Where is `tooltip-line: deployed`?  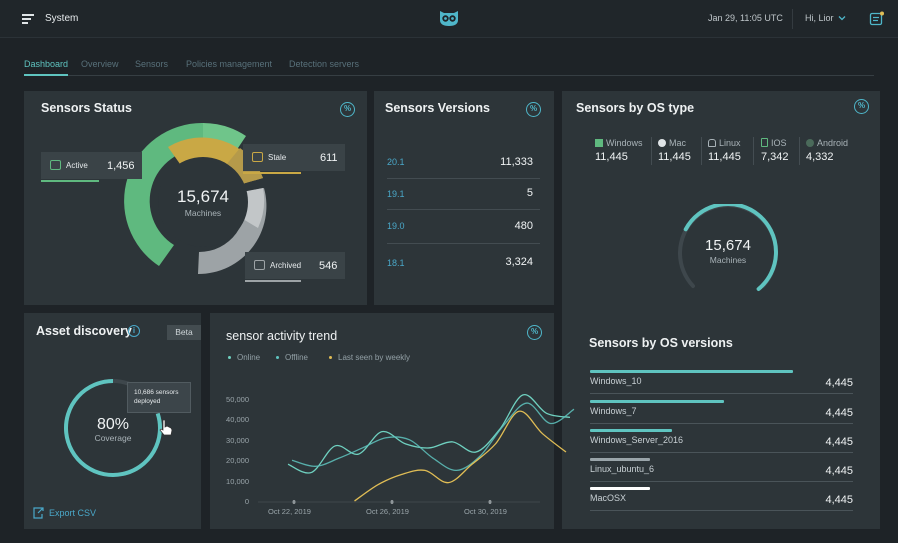 tooltip-line: deployed is located at coordinates (147, 401).